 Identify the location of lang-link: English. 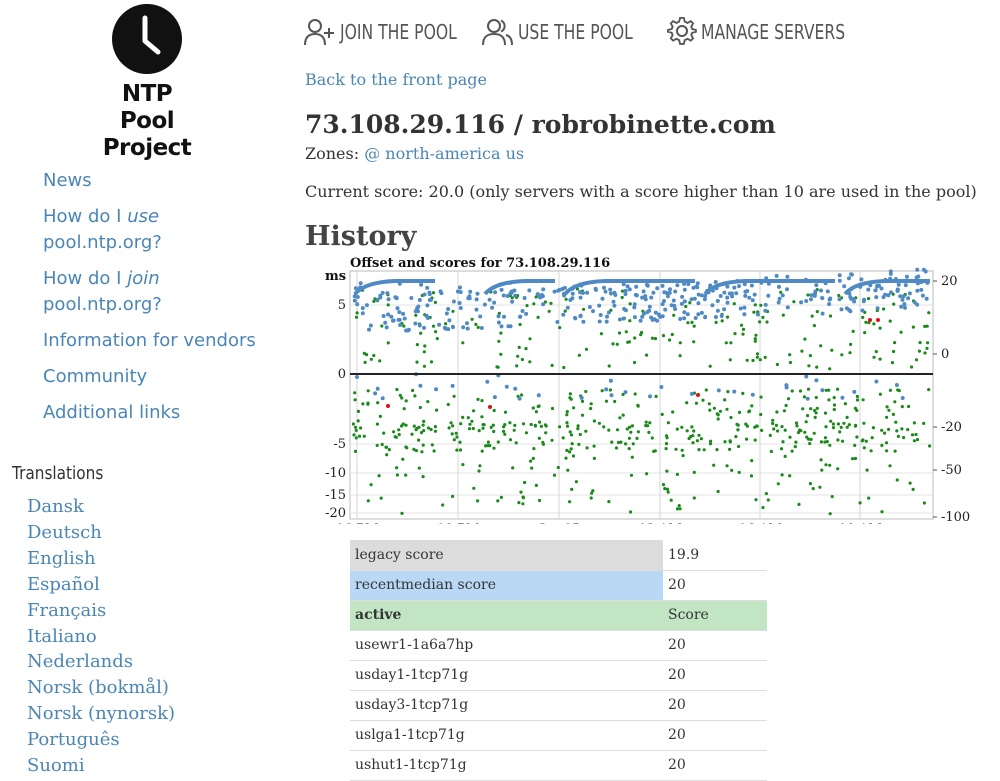
(61, 558).